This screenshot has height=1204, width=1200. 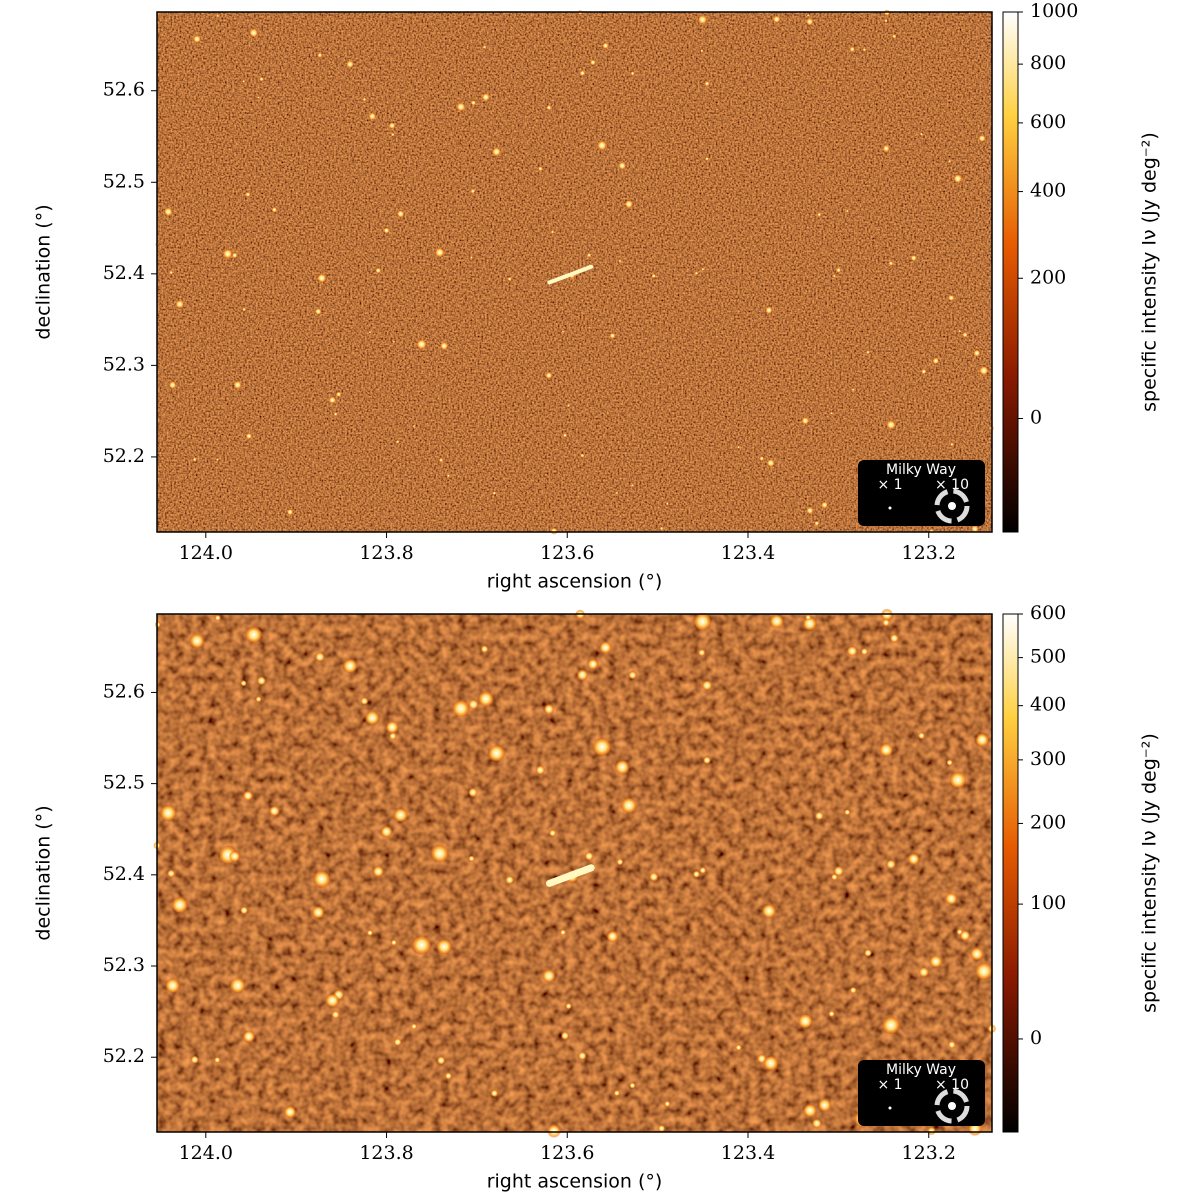 What do you see at coordinates (570, 875) in the screenshot?
I see `jet` at bounding box center [570, 875].